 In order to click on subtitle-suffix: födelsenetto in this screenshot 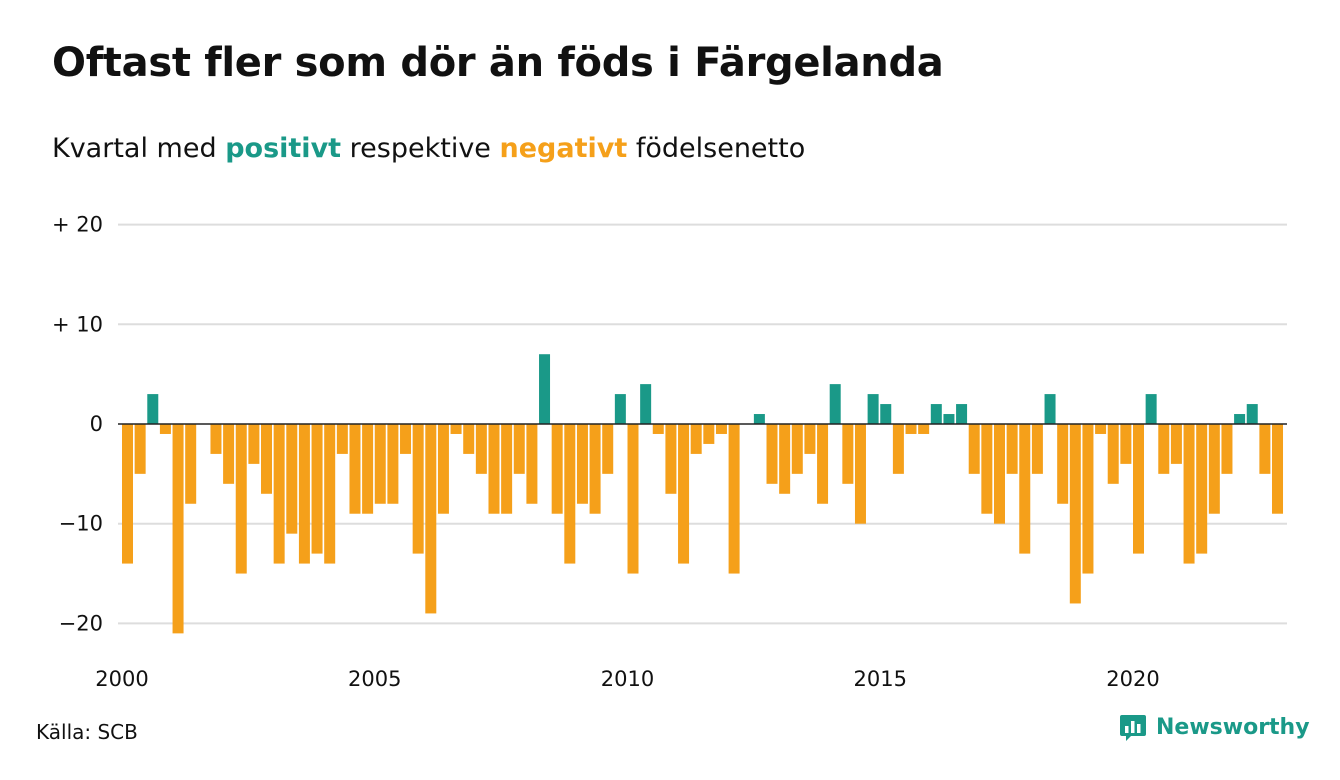, I will do `click(720, 148)`.